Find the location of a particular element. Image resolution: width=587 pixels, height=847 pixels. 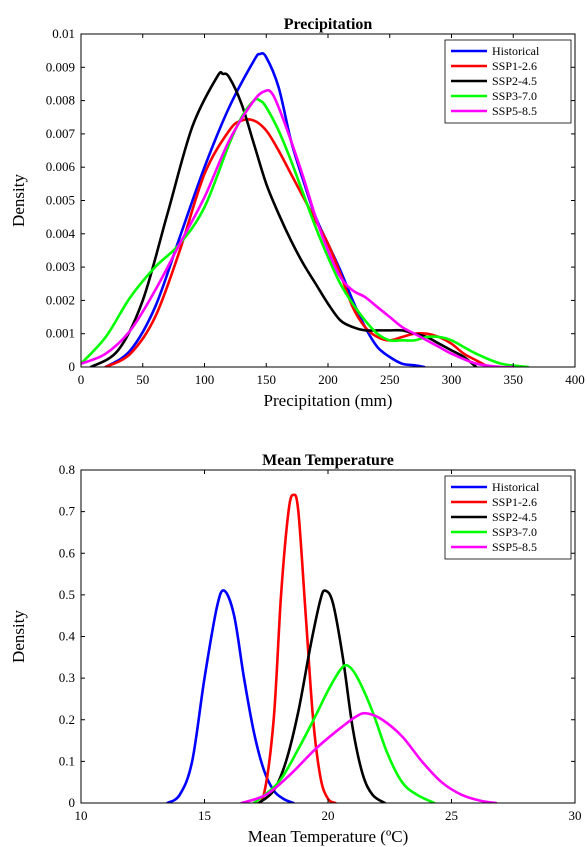

x-tick-label: 50 is located at coordinates (142, 379).